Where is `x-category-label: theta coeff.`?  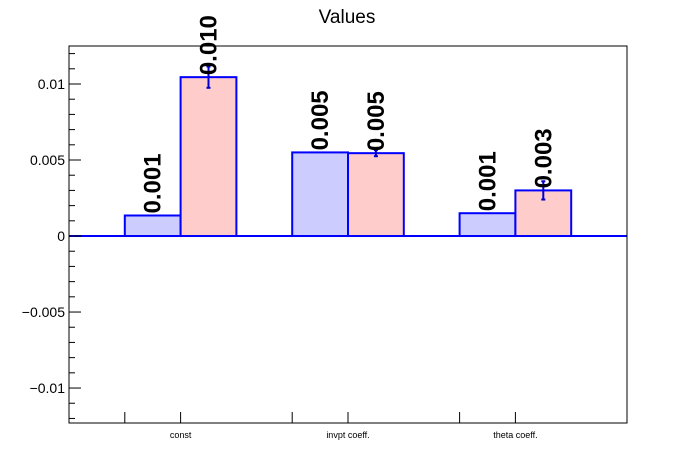 x-category-label: theta coeff. is located at coordinates (515, 435).